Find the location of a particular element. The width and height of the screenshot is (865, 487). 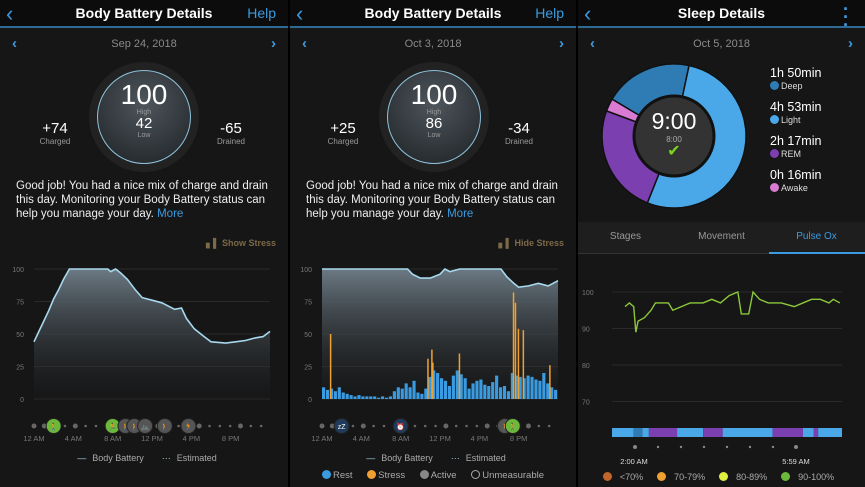

x-tick-label: 8 AM is located at coordinates (400, 438).